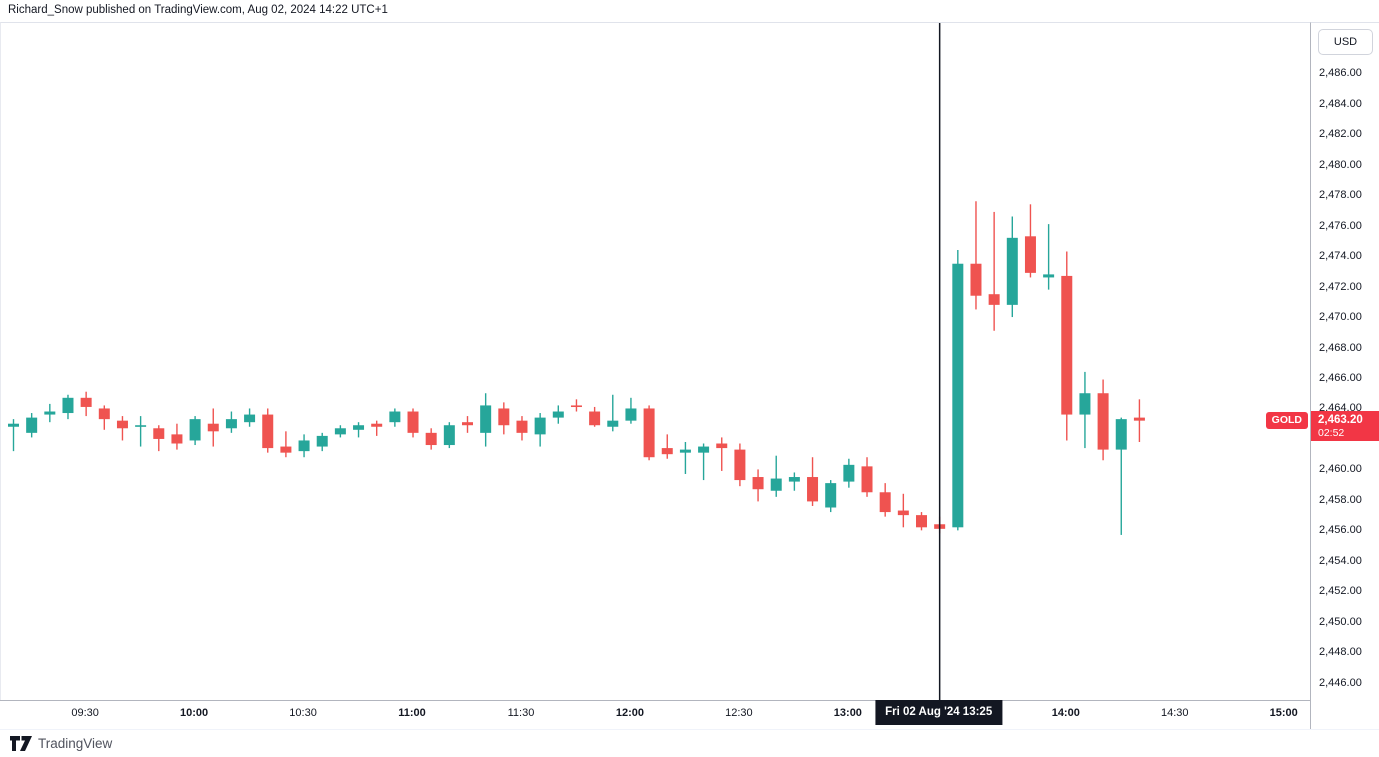  What do you see at coordinates (1340, 134) in the screenshot?
I see `price-tick-label: 2,482.00` at bounding box center [1340, 134].